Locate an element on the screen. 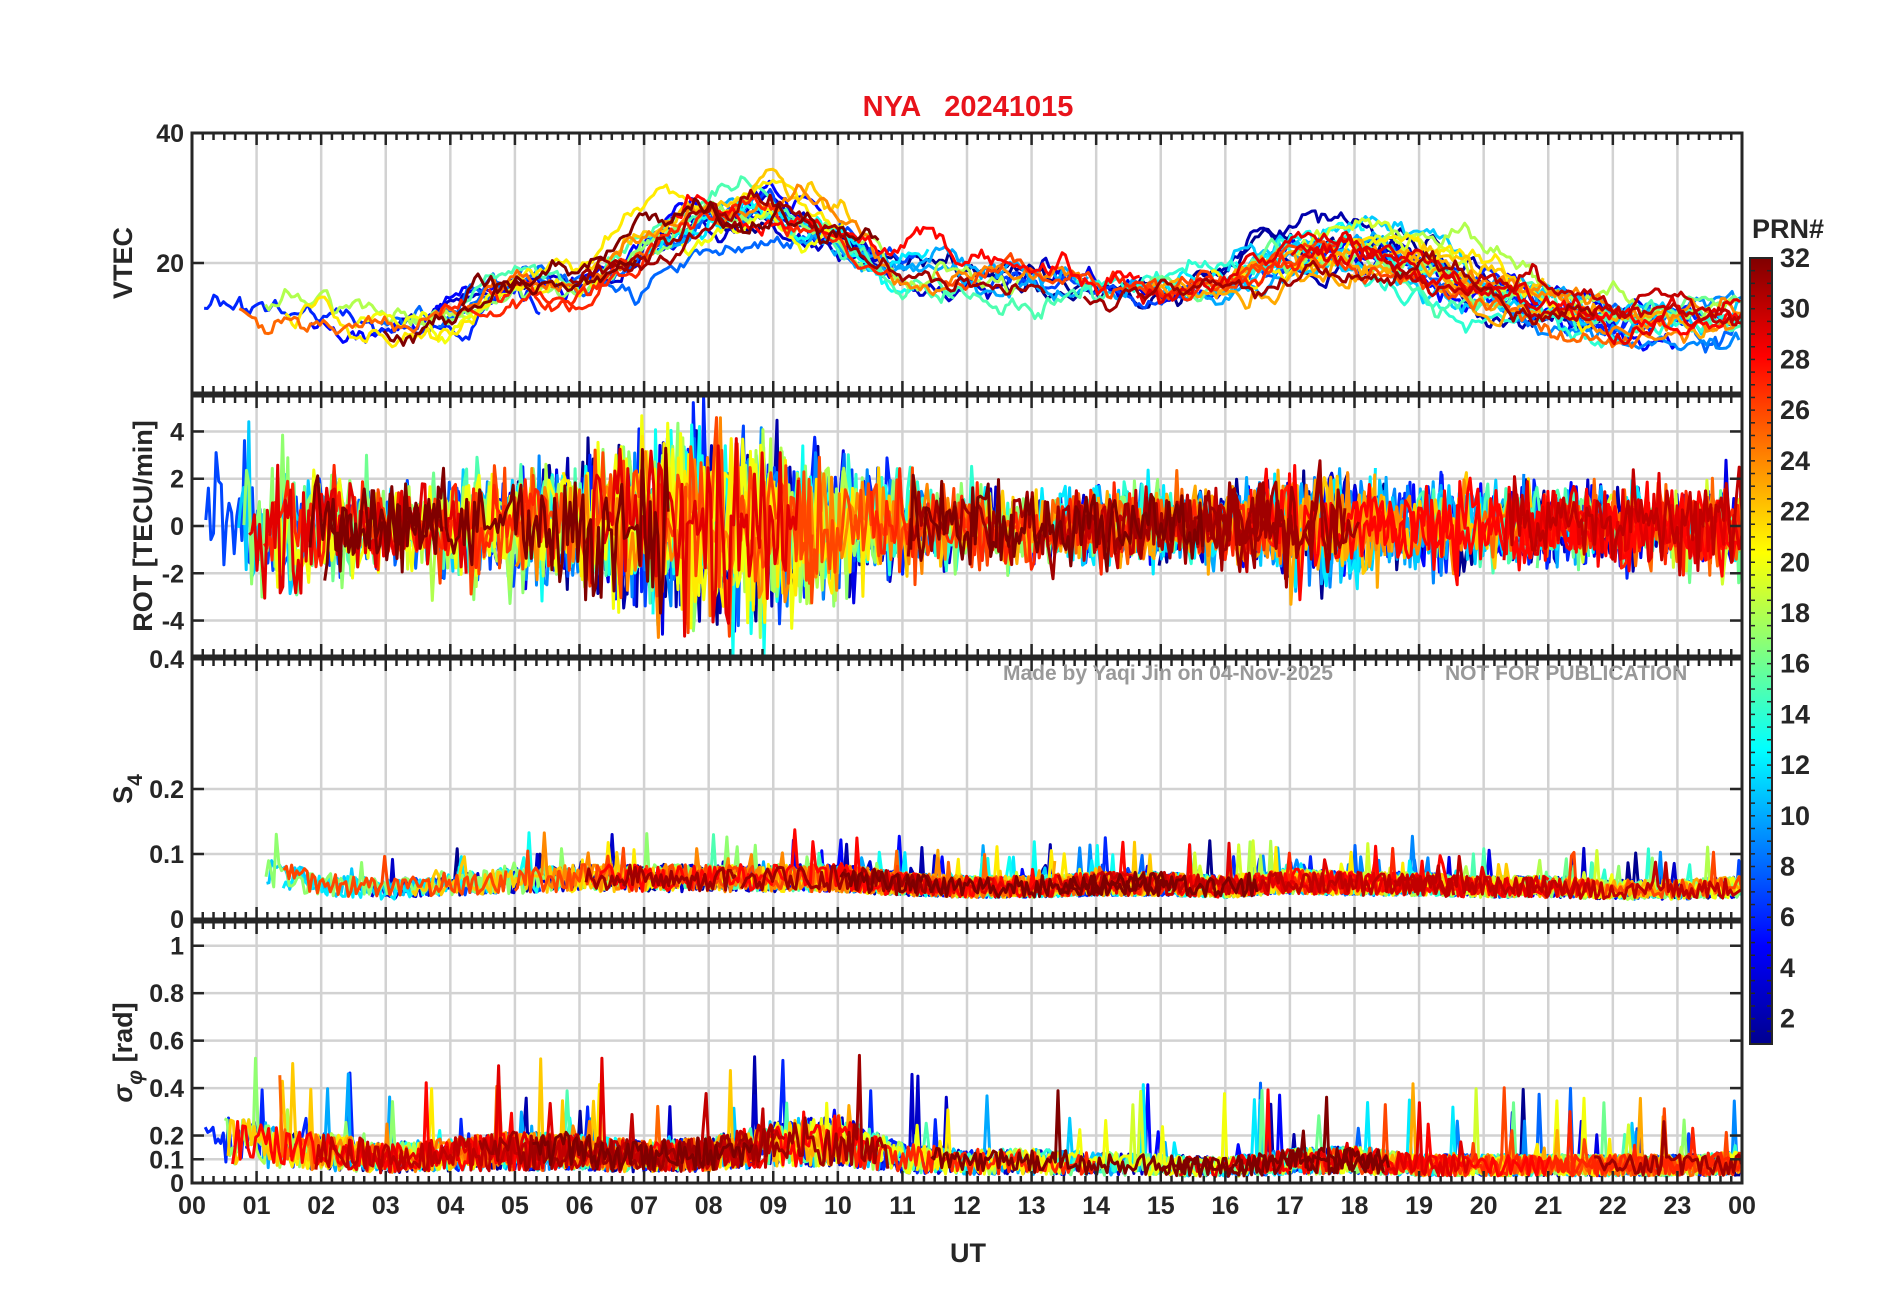 The height and width of the screenshot is (1292, 1902). colorbar-tick-label: 28 is located at coordinates (1795, 359).